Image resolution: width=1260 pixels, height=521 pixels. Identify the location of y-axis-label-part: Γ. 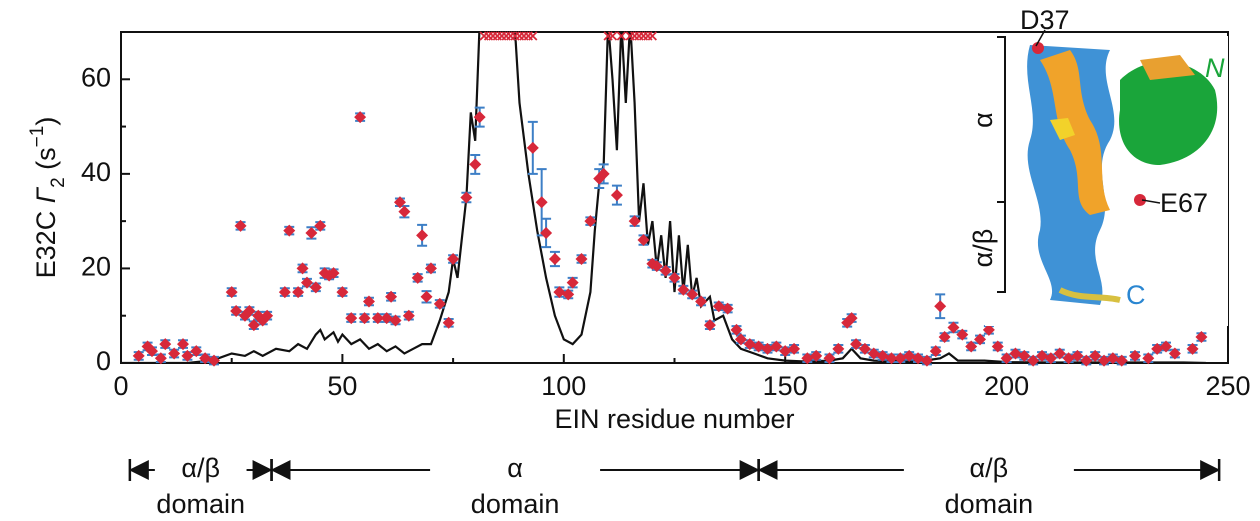
(46, 194).